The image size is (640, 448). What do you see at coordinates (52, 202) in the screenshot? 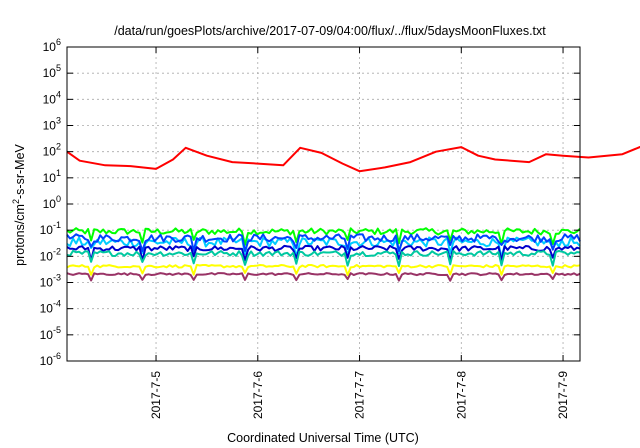
I see `y-tick-label: 10⁰` at bounding box center [52, 202].